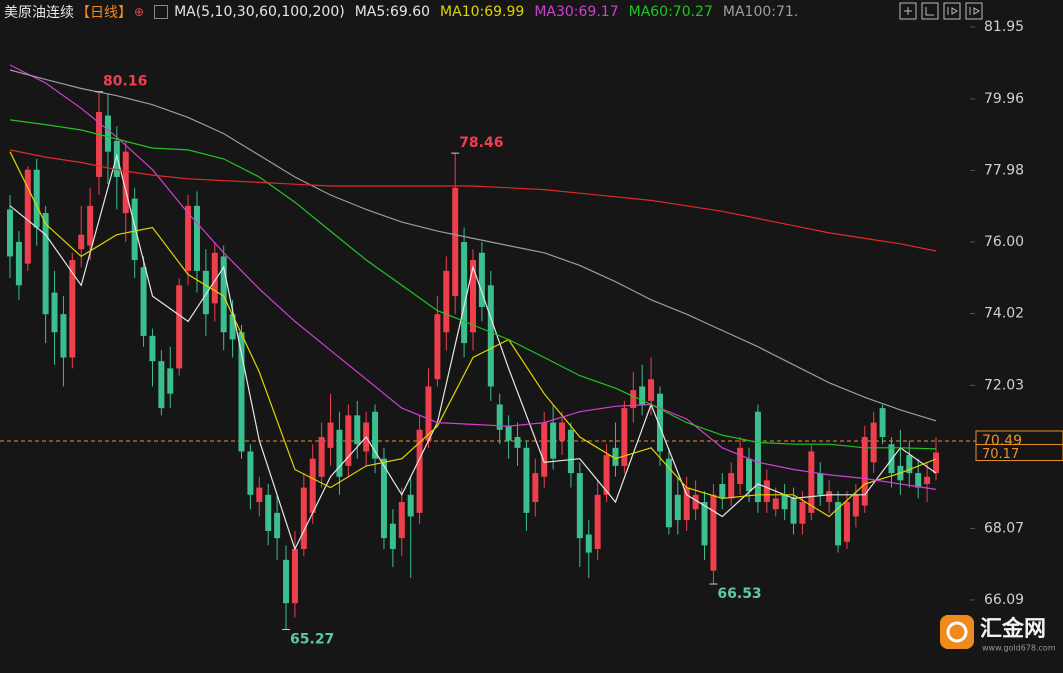  I want to click on symbol-title: 美原油连续, so click(39, 13).